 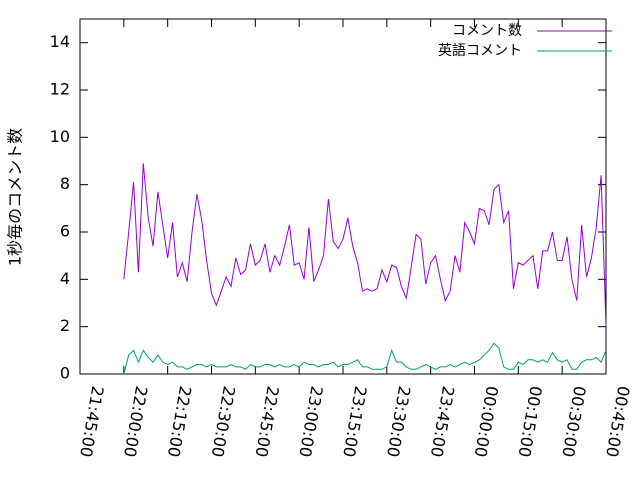 What do you see at coordinates (65, 231) in the screenshot?
I see `y-tick-label: 6` at bounding box center [65, 231].